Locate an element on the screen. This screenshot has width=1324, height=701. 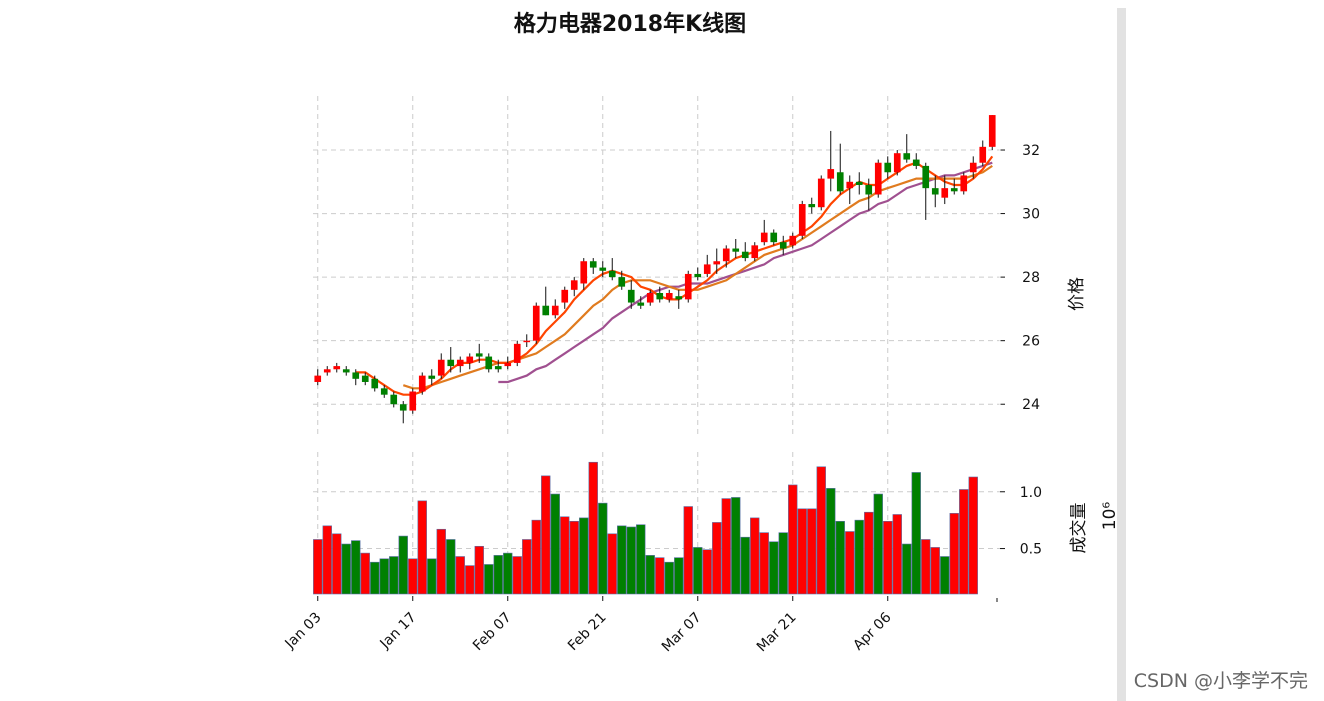
volume-tick-label: 1.0 is located at coordinates (1031, 493).